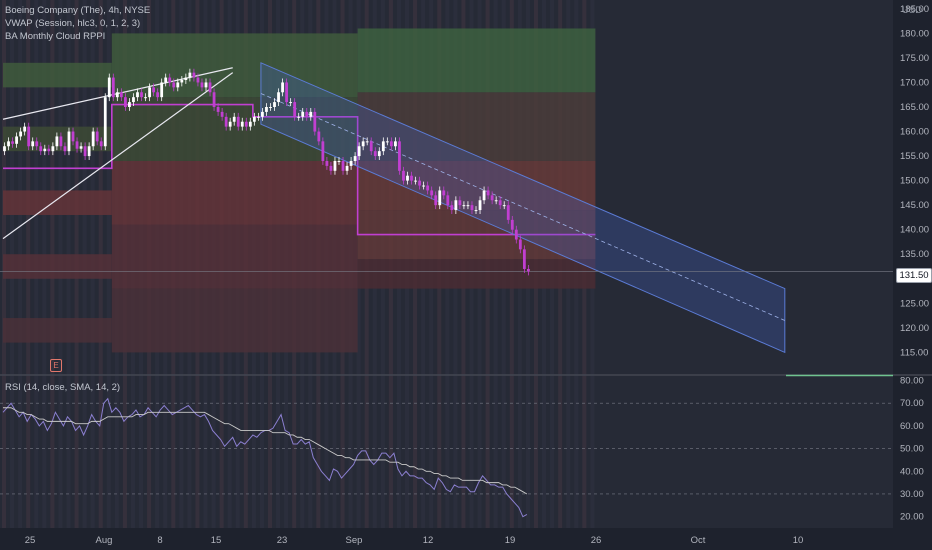  What do you see at coordinates (914, 181) in the screenshot?
I see `price-tick-label: 150.00` at bounding box center [914, 181].